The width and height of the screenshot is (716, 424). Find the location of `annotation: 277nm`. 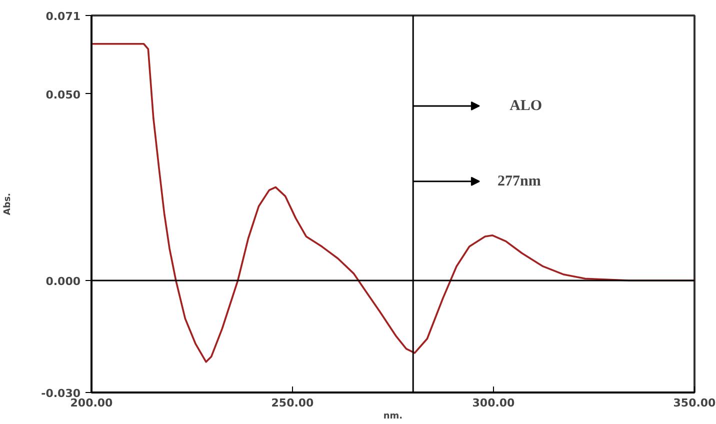

annotation: 277nm is located at coordinates (520, 181).